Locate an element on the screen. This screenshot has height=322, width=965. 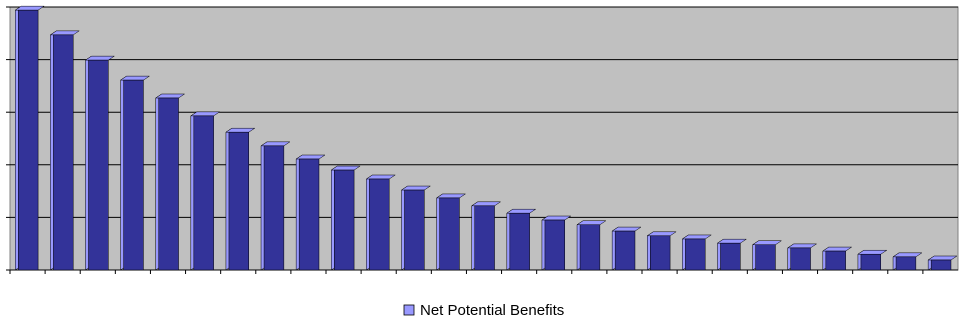
legend-swatch is located at coordinates (409, 310).